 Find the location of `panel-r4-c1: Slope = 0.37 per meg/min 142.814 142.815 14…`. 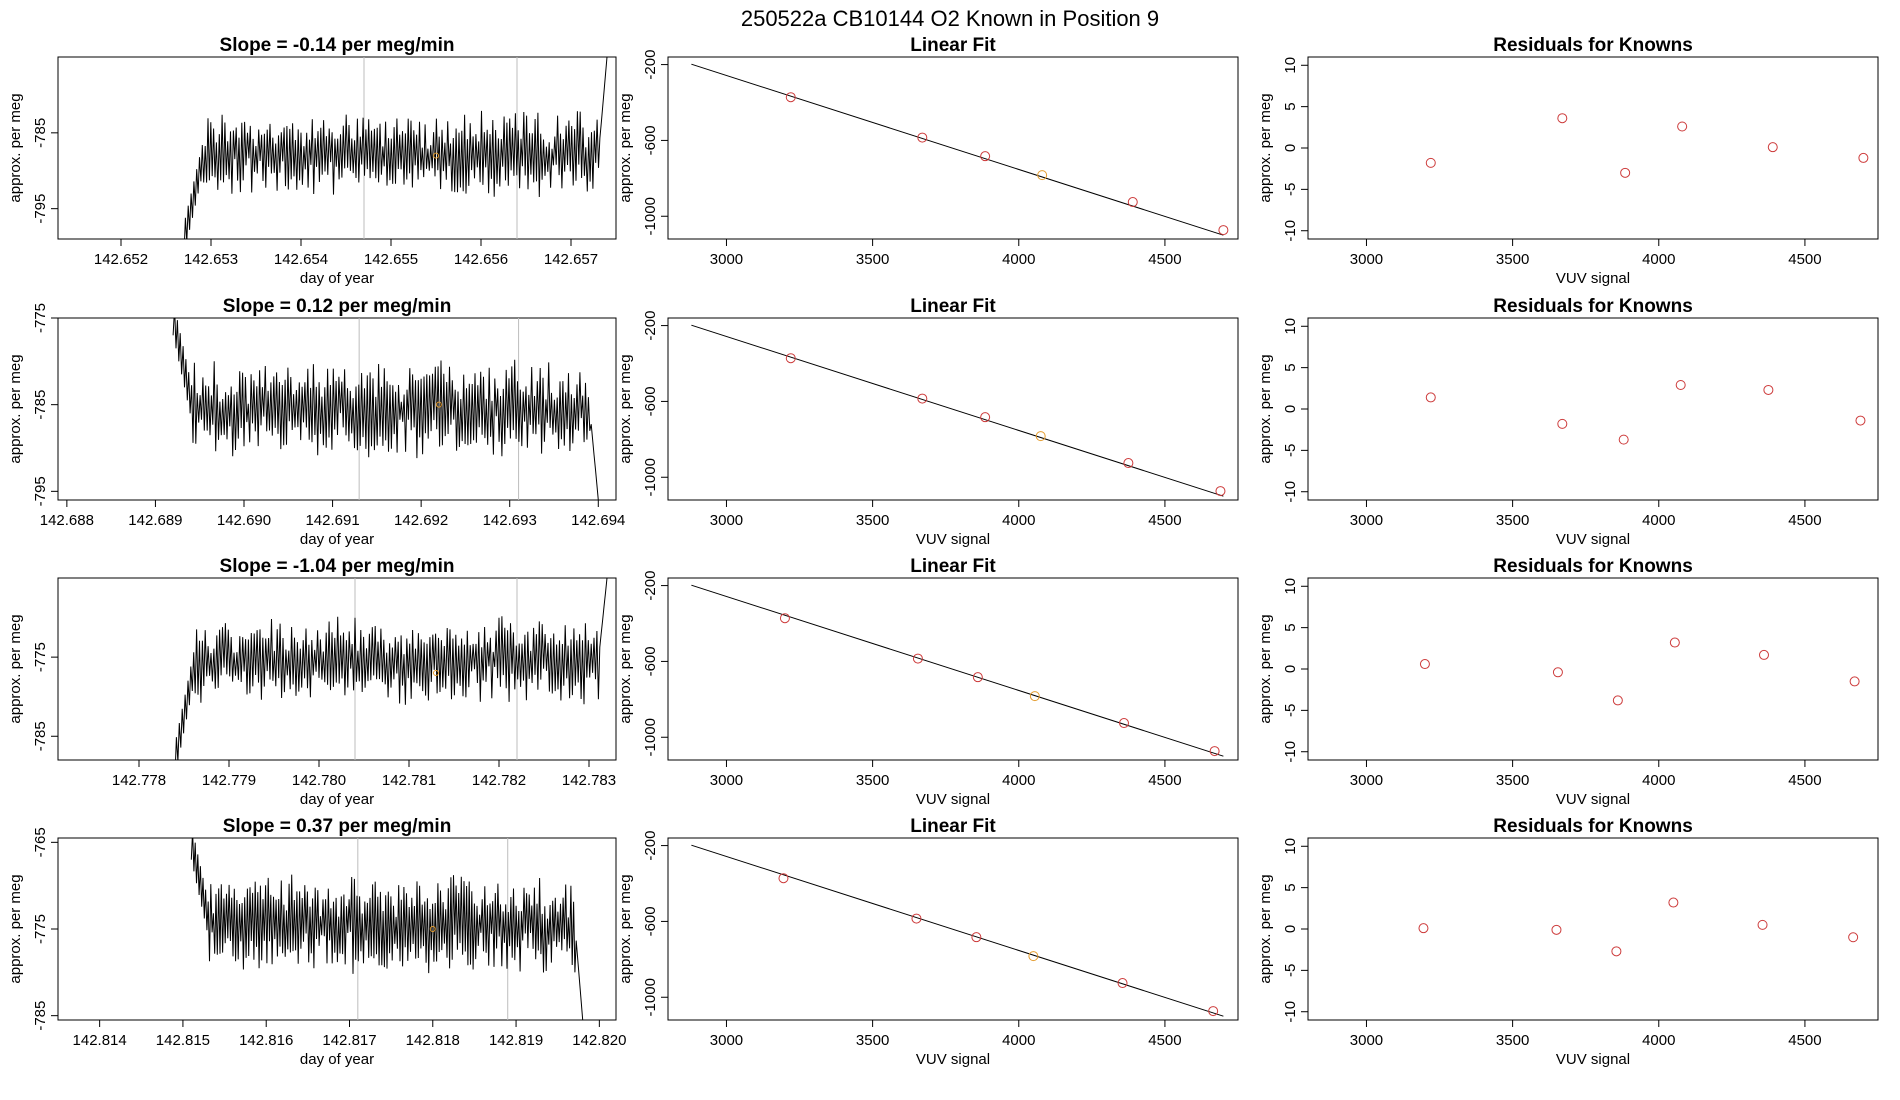

panel-r4-c1: Slope = 0.37 per meg/min 142.814 142.815 14… is located at coordinates (316, 942).